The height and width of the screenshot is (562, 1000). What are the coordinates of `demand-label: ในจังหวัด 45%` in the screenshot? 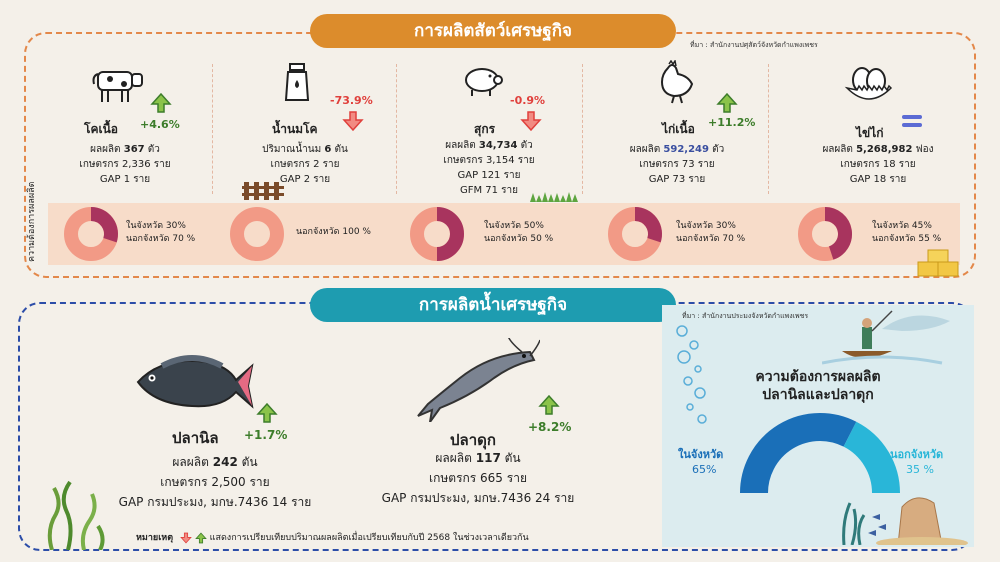 It's located at (902, 226).